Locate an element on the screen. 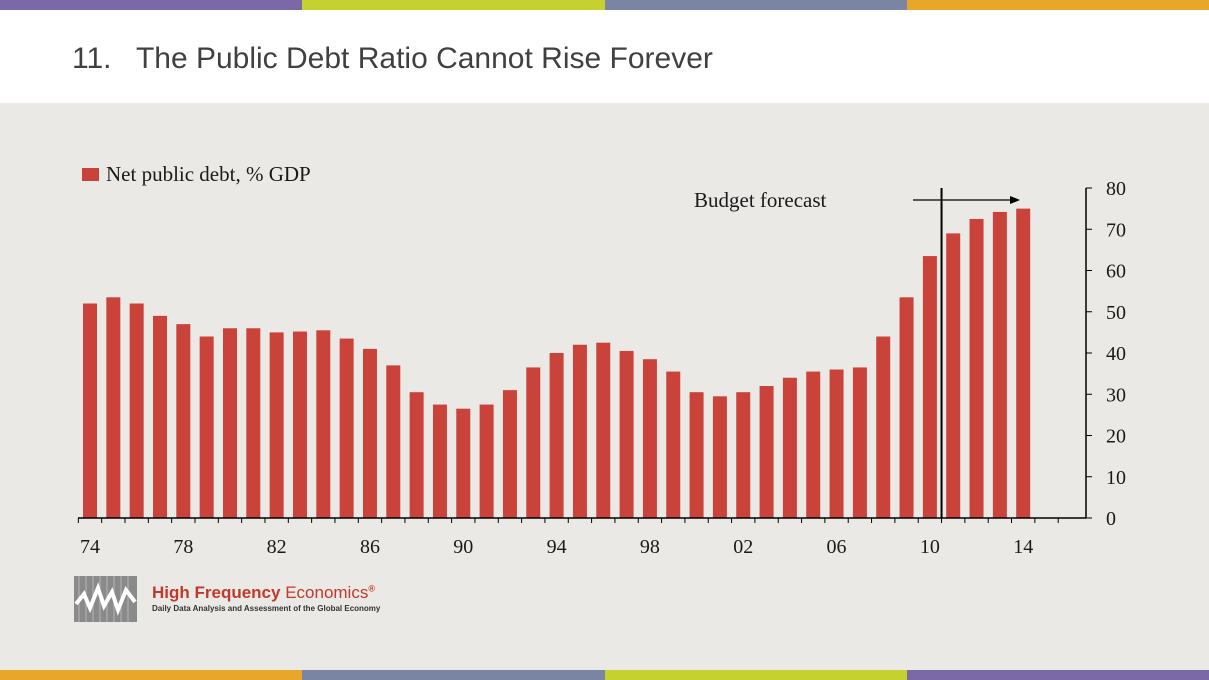 The width and height of the screenshot is (1209, 680). x-tick-label: 10 is located at coordinates (930, 547).